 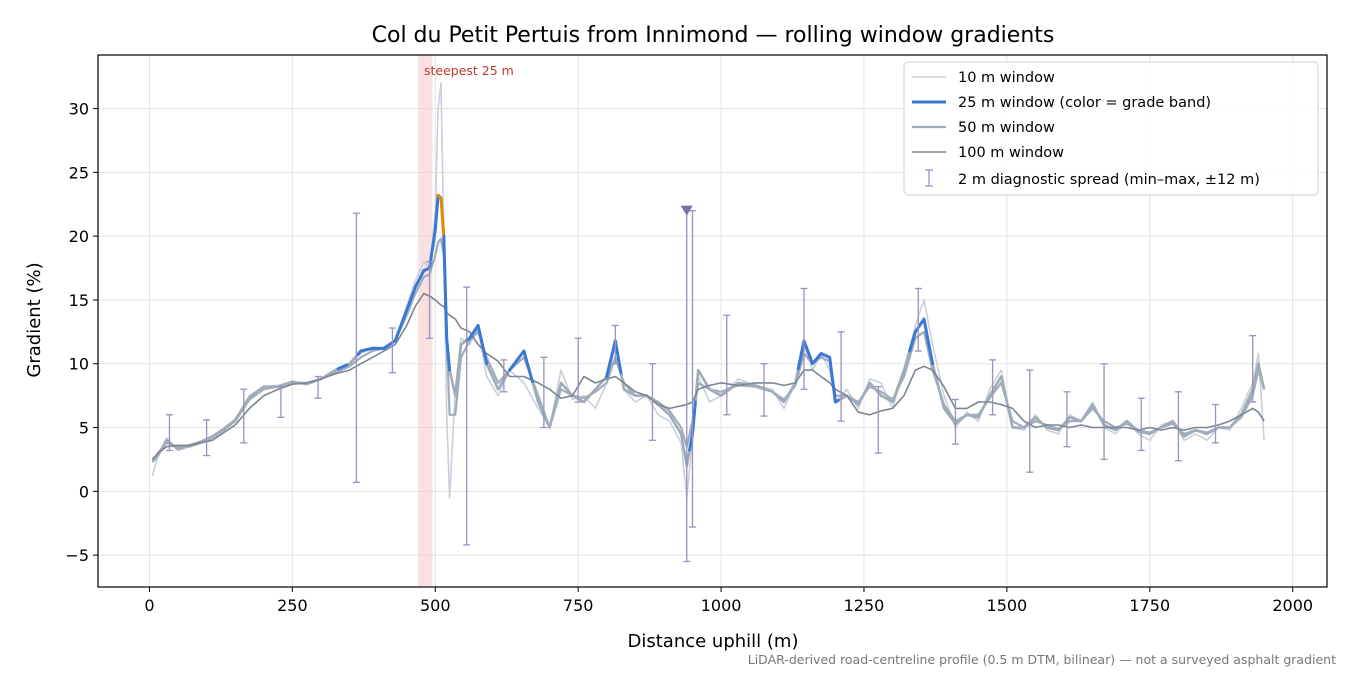 What do you see at coordinates (686, 210) in the screenshot?
I see `clipped-marker` at bounding box center [686, 210].